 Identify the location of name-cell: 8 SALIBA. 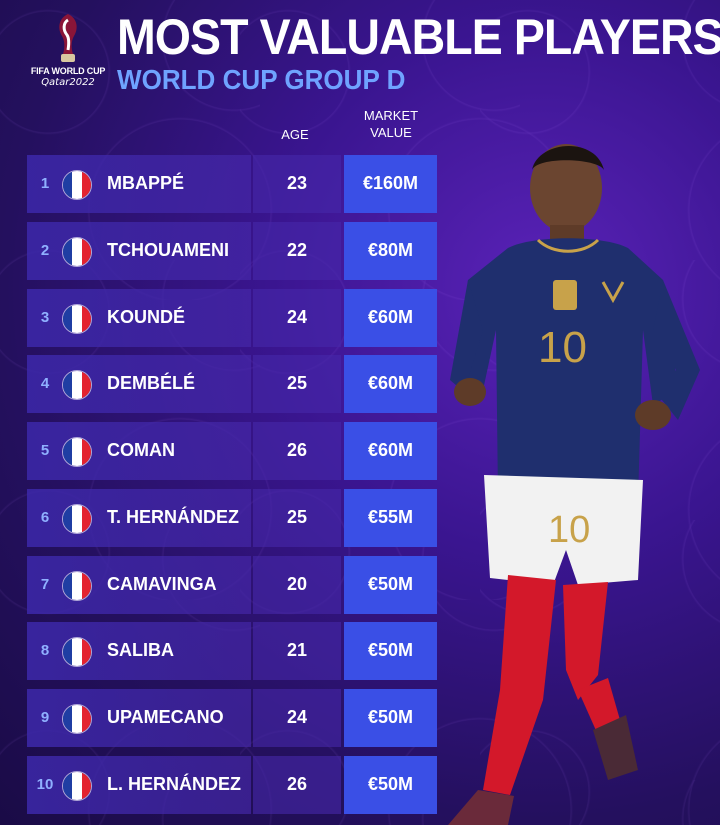
(139, 651).